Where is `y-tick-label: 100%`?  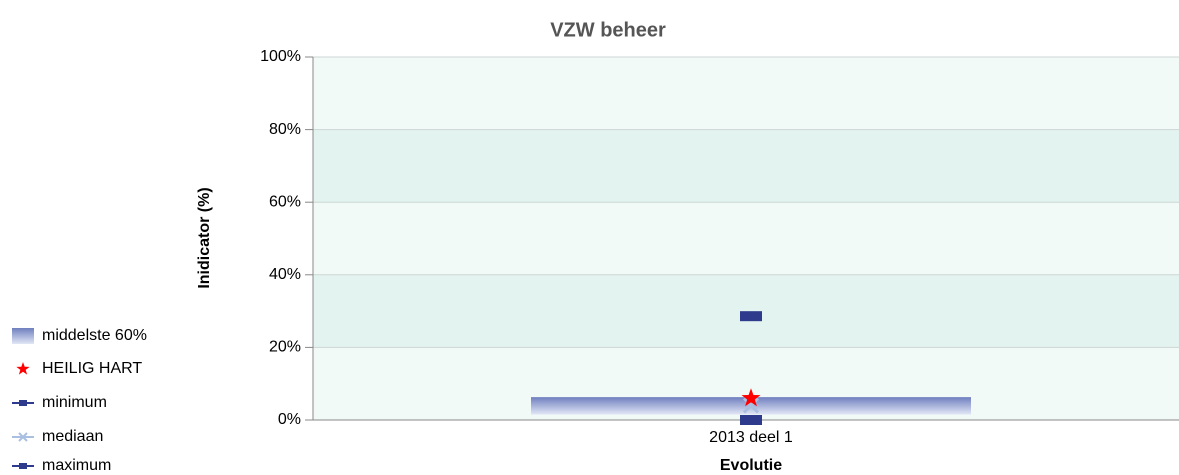 y-tick-label: 100% is located at coordinates (280, 56).